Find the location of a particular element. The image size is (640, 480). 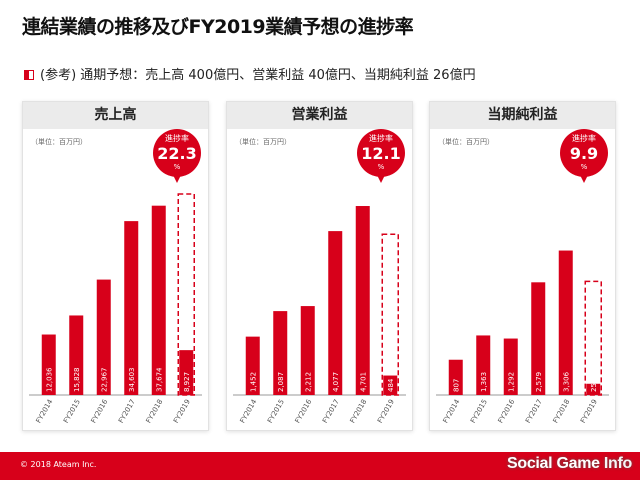

watermark-logo: Social Game Info is located at coordinates (569, 464).